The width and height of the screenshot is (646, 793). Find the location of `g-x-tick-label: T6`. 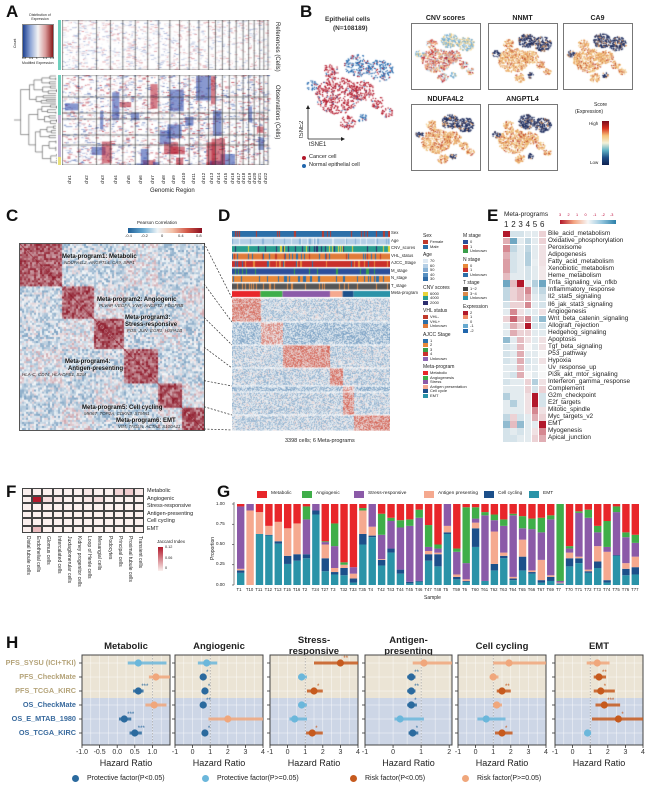

g-x-tick-label: T6 is located at coordinates (464, 589).